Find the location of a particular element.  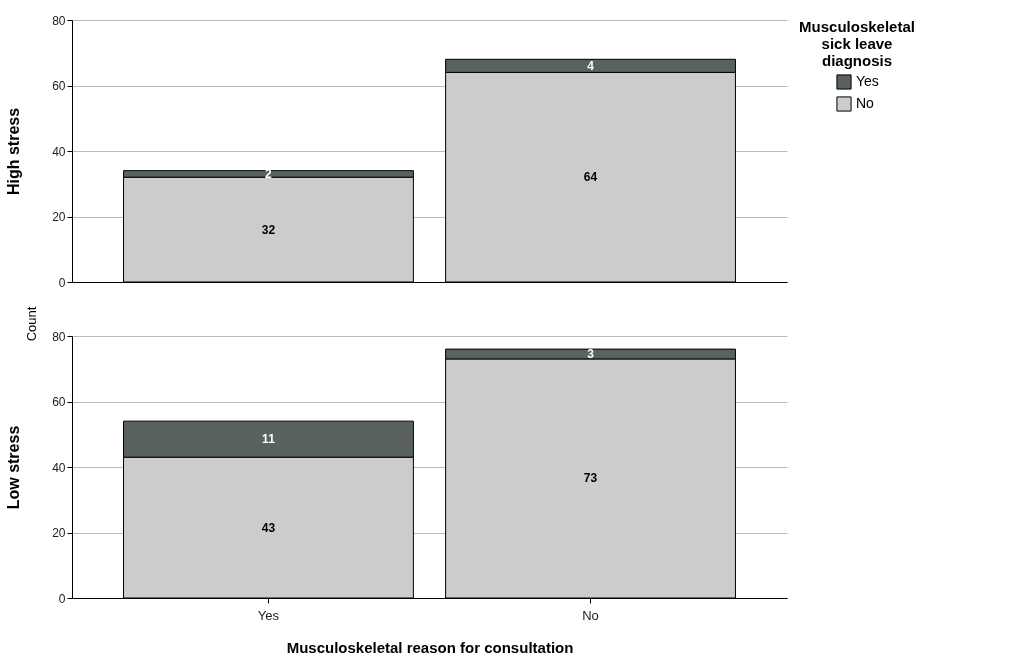

legend-title: Musculoskeletal sick leave diagnosis is located at coordinates (857, 43).